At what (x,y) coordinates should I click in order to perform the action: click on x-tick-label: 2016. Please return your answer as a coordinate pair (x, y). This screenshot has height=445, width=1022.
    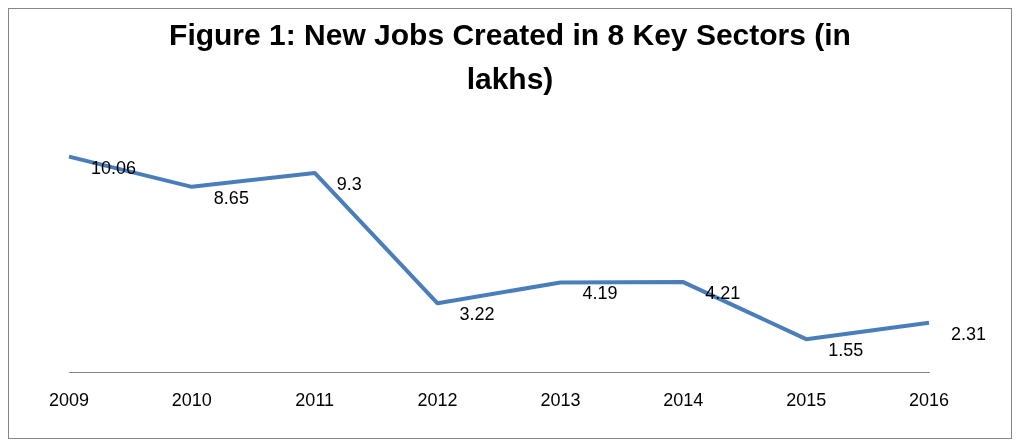
    Looking at the image, I should click on (929, 400).